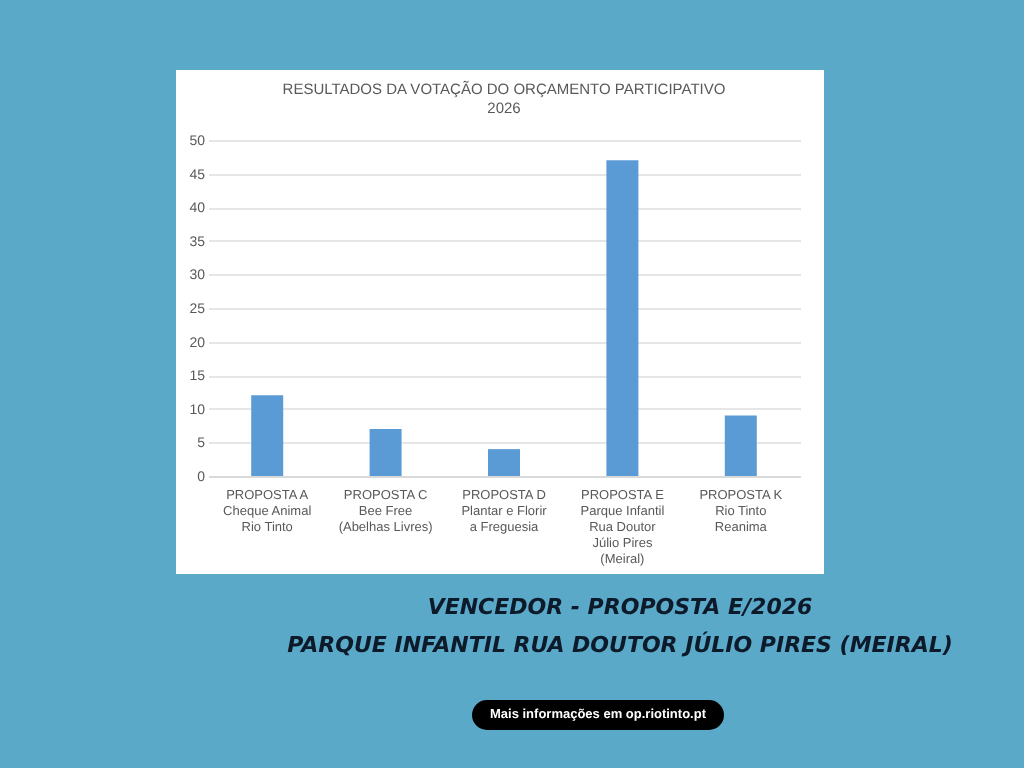 The image size is (1024, 768). Describe the element at coordinates (620, 645) in the screenshot. I see `text: PARQUE INFANTIL RUA DOUTOR JÚLIO PIRES (MEIRAL)` at that location.